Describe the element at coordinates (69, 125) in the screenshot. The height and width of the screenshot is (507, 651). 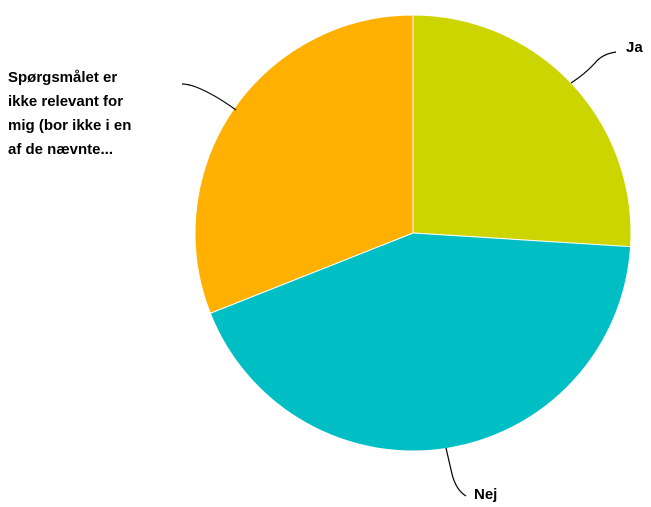
I see `slice-label-line: mig (bor ikke i en` at that location.